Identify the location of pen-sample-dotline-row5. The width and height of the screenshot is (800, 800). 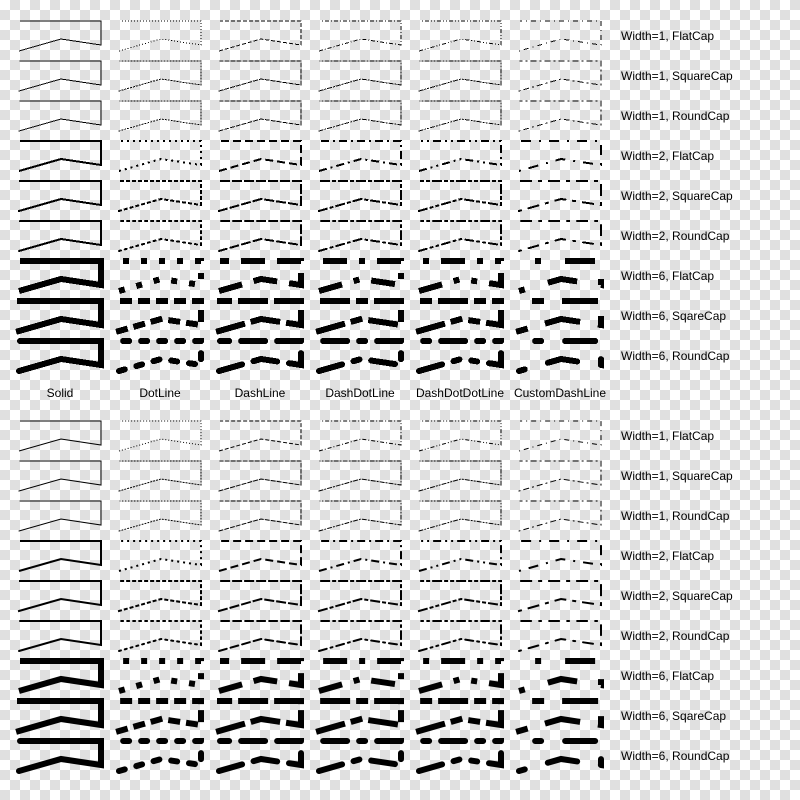
(160, 636).